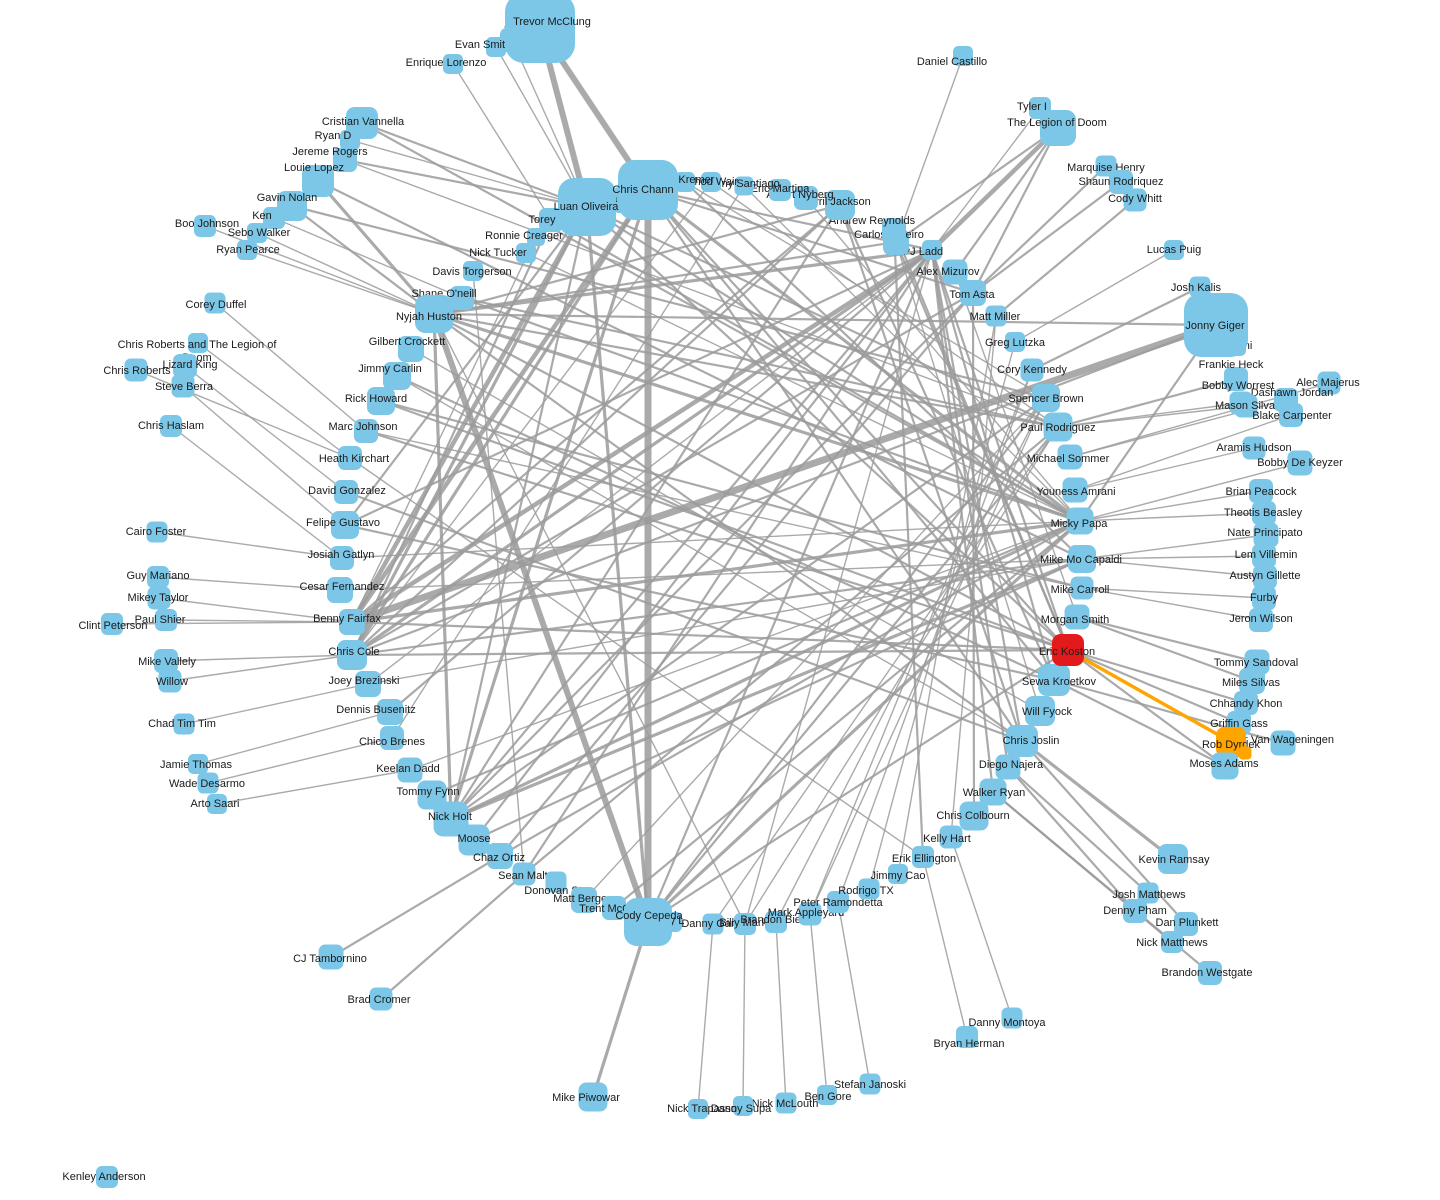 The width and height of the screenshot is (1440, 1200). I want to click on node-box-kelly-hart, so click(951, 837).